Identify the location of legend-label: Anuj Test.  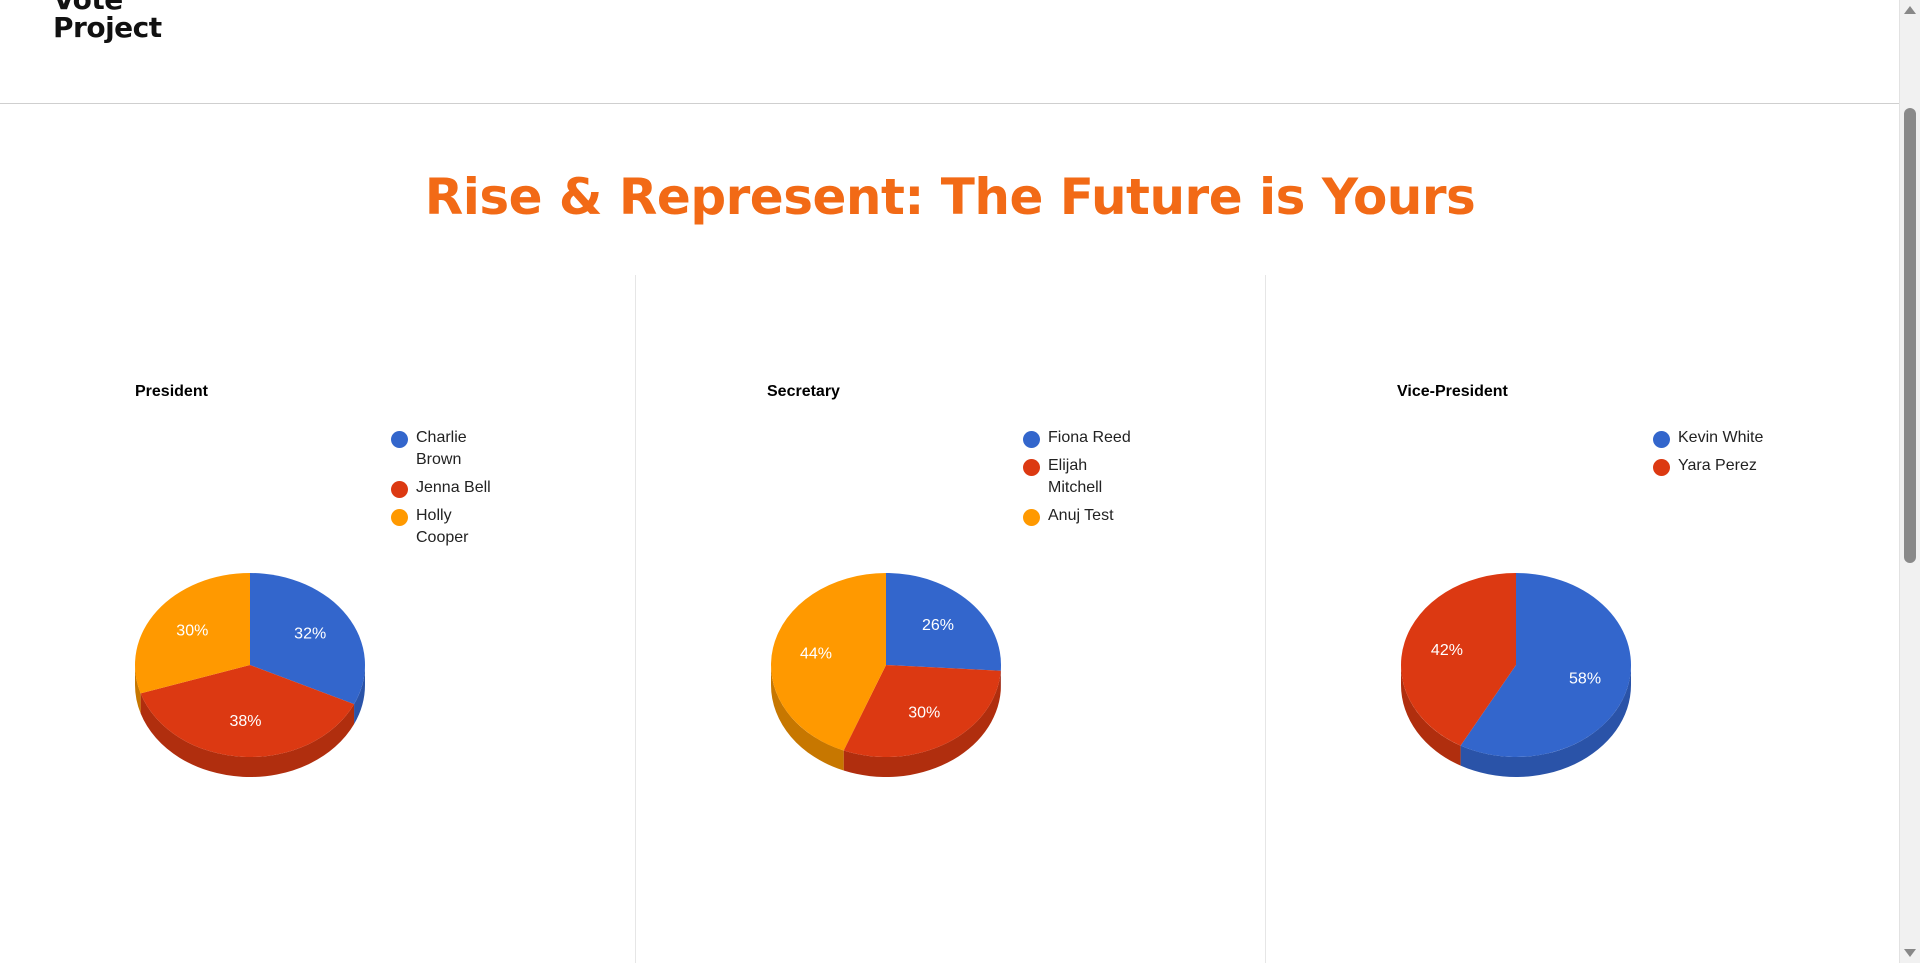
(1081, 515).